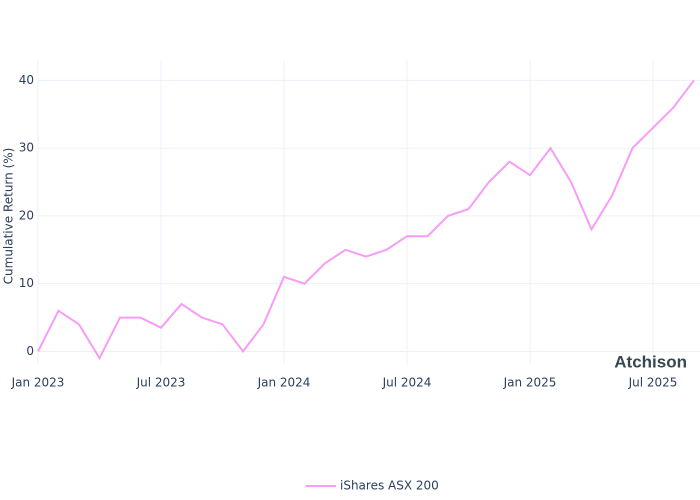 The width and height of the screenshot is (700, 500). Describe the element at coordinates (26, 283) in the screenshot. I see `y-tick-label: 10` at that location.